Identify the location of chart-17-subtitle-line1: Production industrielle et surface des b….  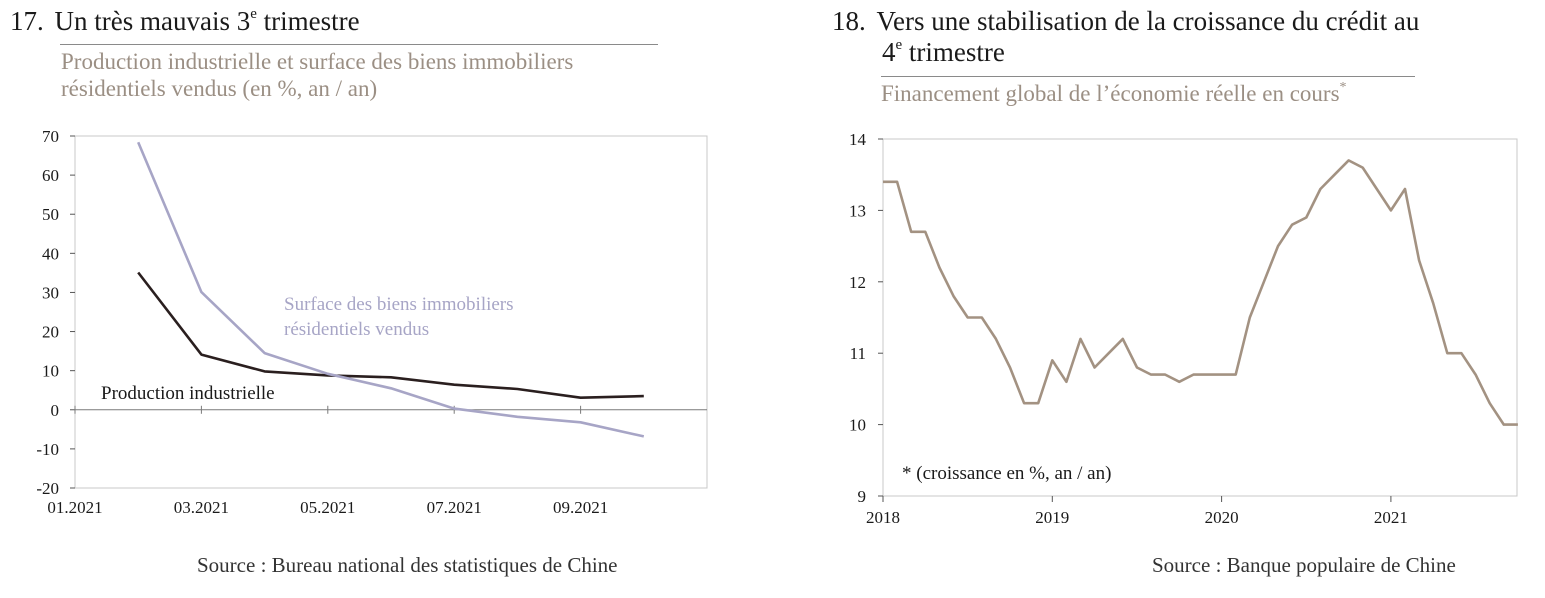
(317, 61).